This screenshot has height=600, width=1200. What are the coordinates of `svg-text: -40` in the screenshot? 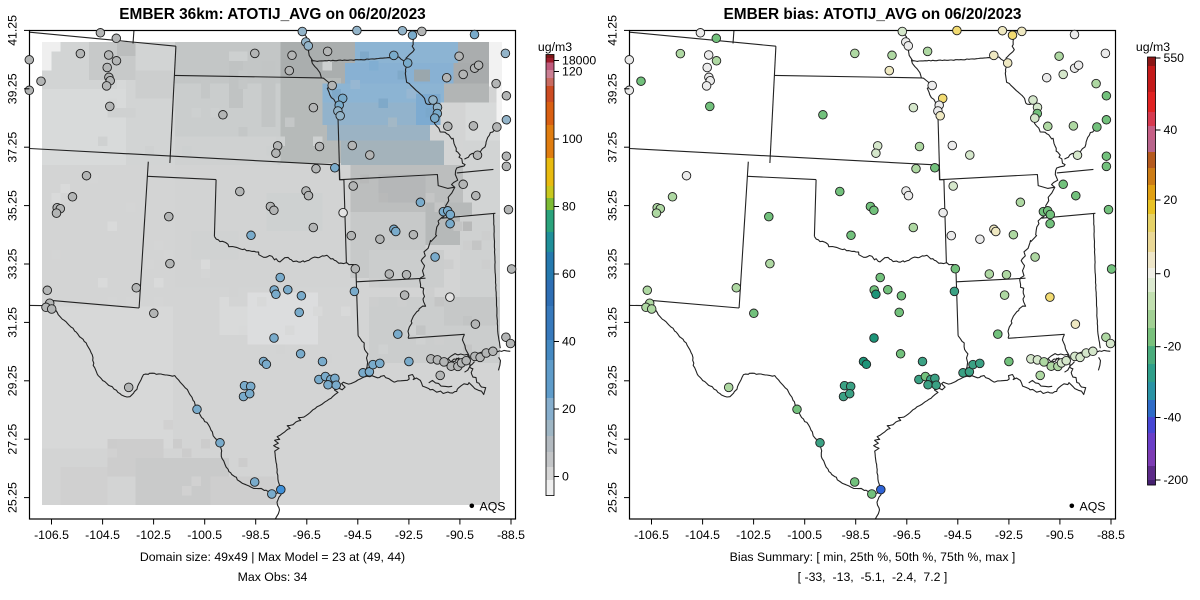 It's located at (1173, 418).